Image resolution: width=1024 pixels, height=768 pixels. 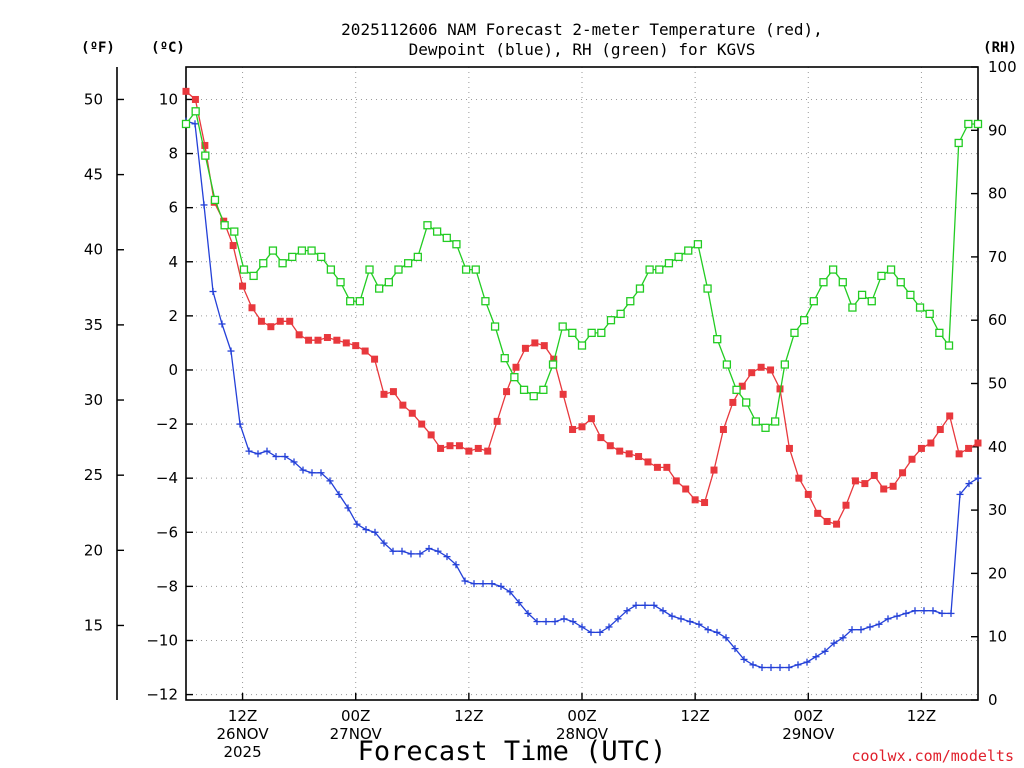 I want to click on rh-axis-unit: (RH), so click(x=1000, y=48).